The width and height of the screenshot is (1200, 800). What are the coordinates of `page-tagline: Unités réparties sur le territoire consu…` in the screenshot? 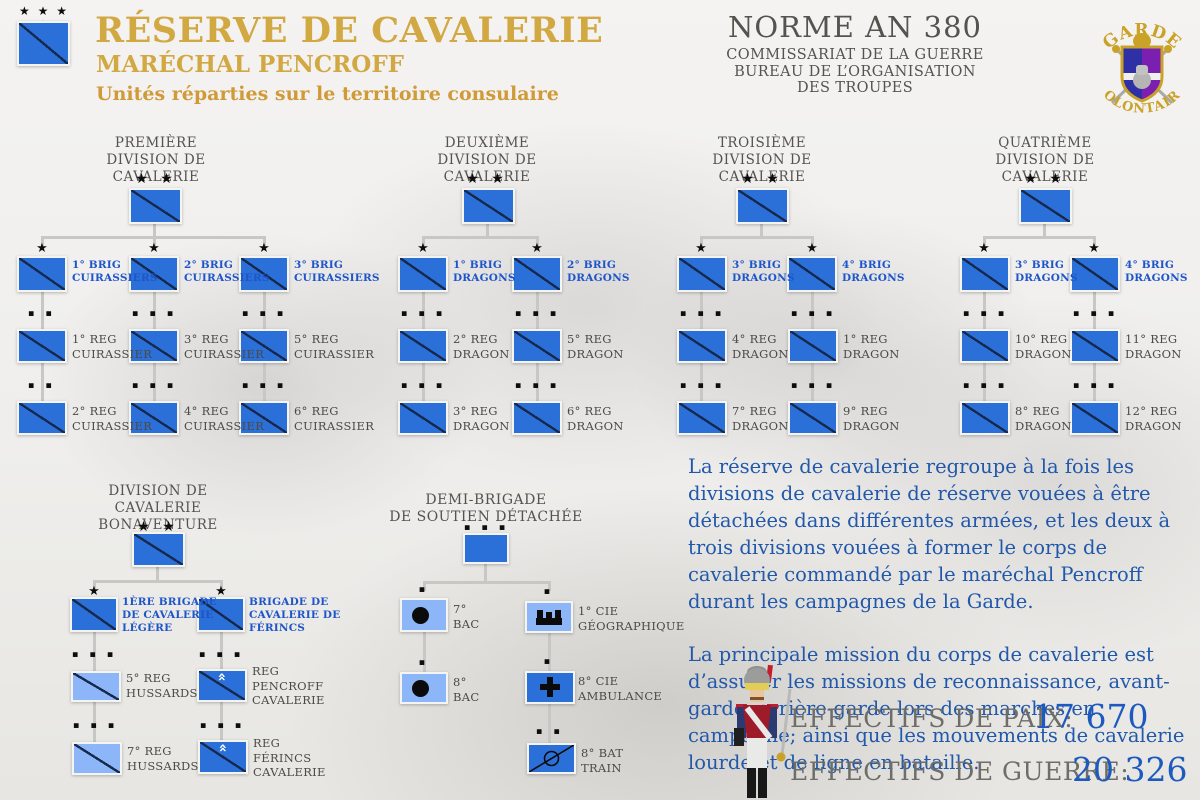 It's located at (327, 94).